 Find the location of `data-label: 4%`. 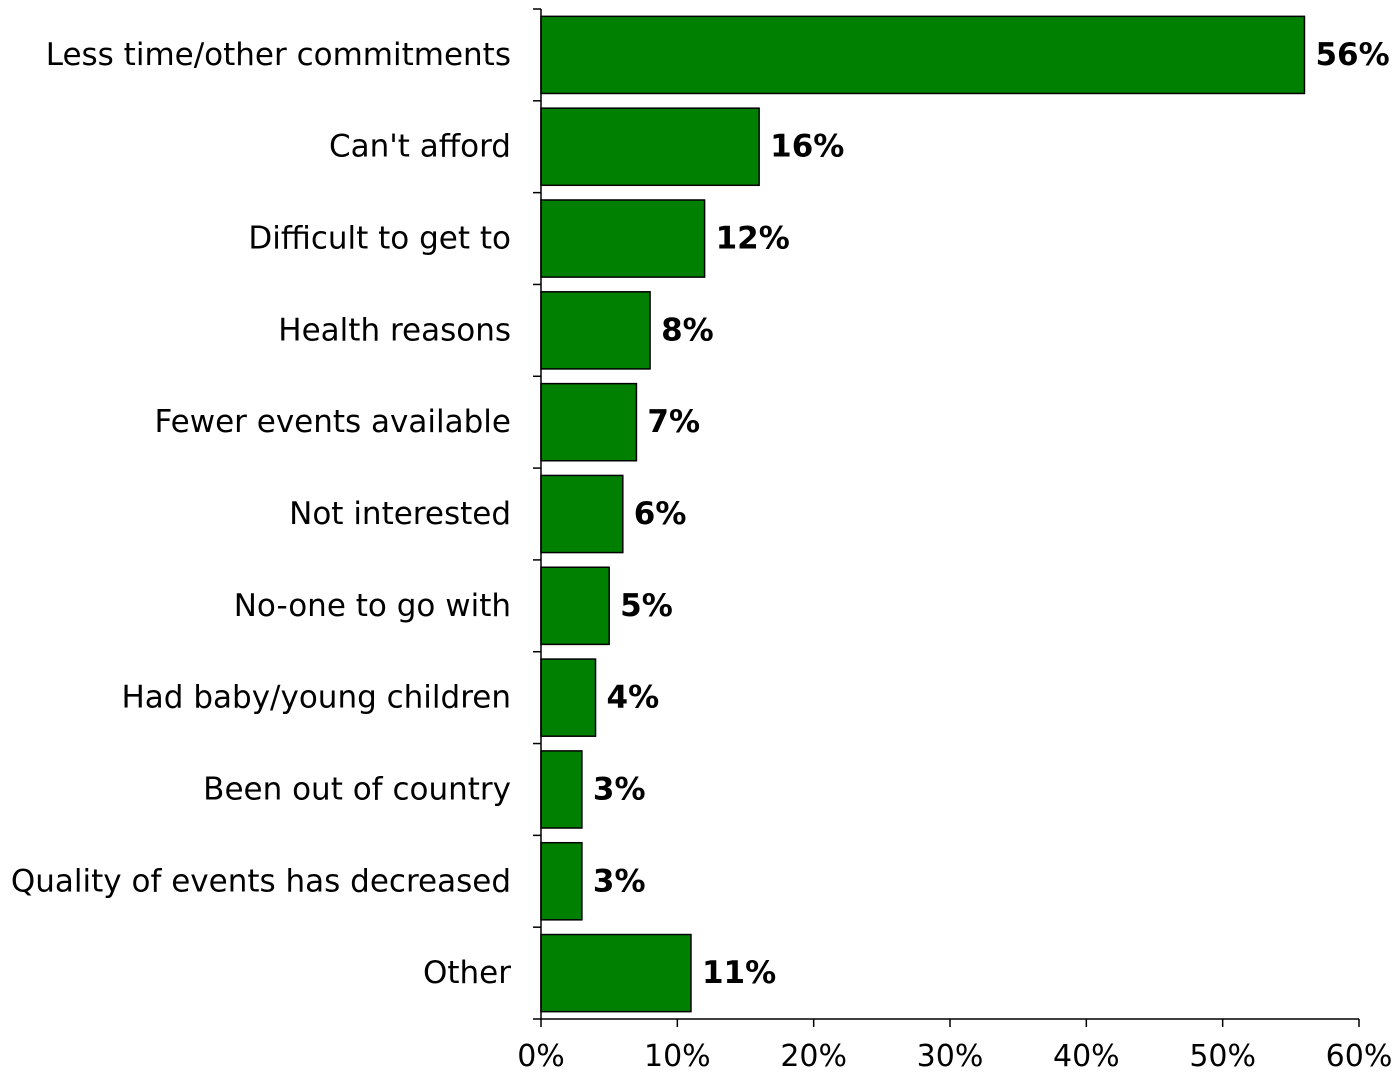

data-label: 4% is located at coordinates (633, 698).